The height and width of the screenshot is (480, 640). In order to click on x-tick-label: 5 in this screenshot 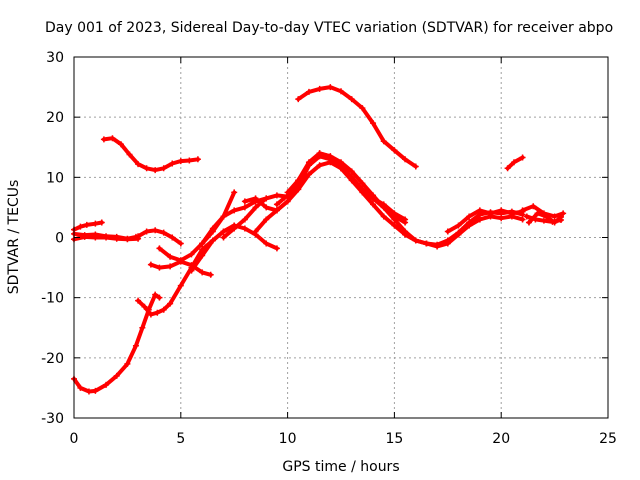, I will do `click(180, 439)`.